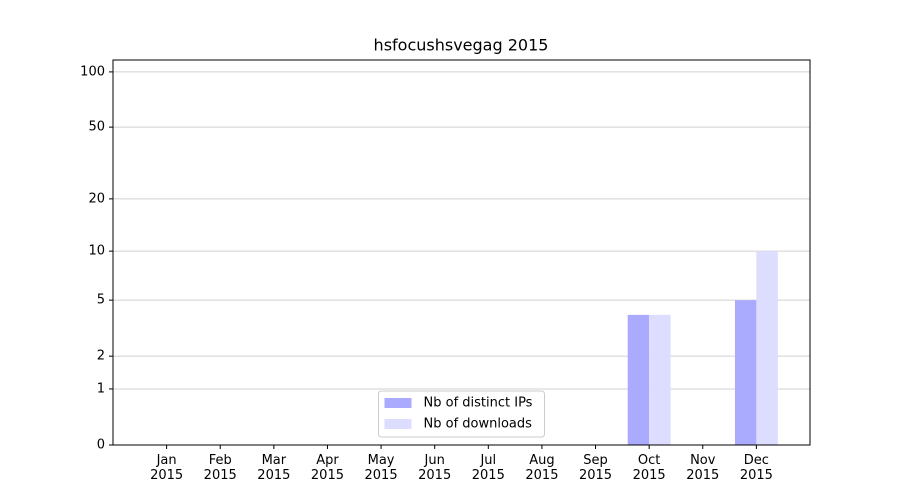 Image resolution: width=900 pixels, height=500 pixels. I want to click on x-tick-label: Jul 2015, so click(488, 468).